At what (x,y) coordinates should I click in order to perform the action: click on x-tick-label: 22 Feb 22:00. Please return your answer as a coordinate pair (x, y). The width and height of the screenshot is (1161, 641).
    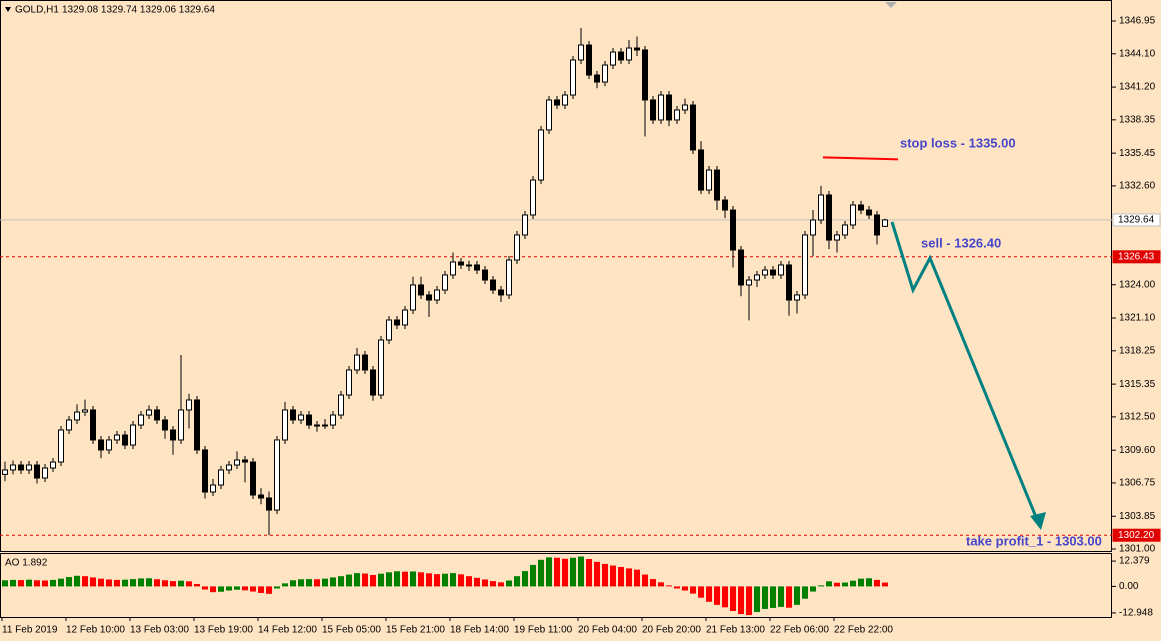
    Looking at the image, I should click on (863, 630).